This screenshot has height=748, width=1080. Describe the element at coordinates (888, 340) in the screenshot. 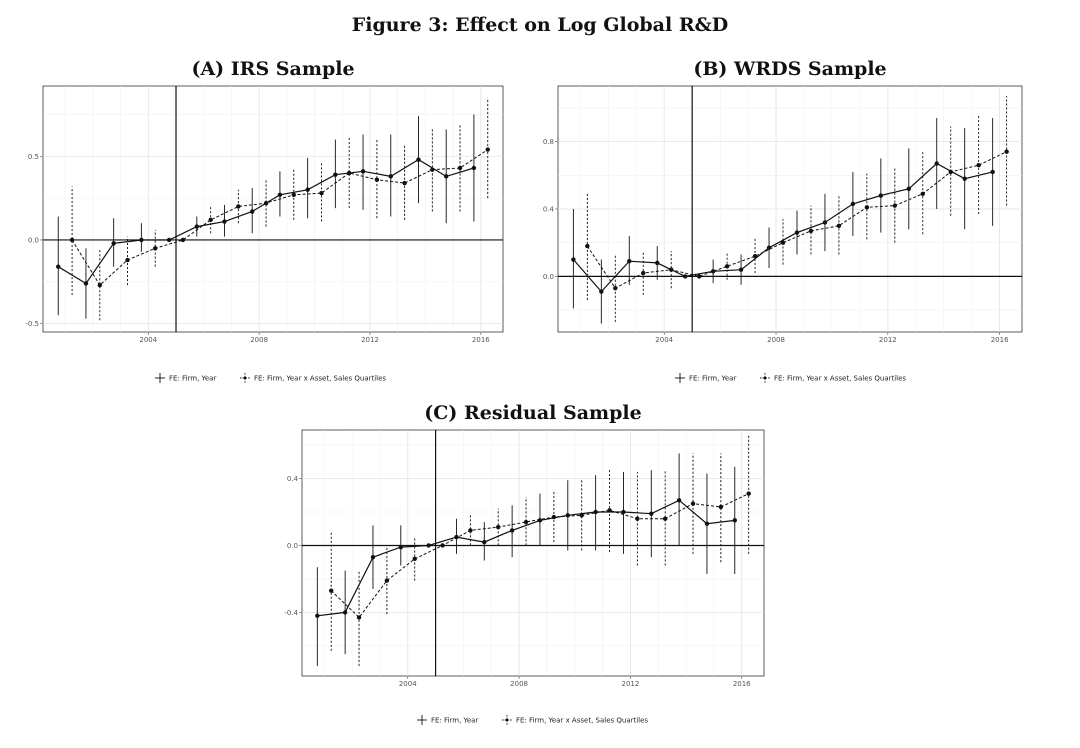

I see `x-tick-label: 2012` at that location.